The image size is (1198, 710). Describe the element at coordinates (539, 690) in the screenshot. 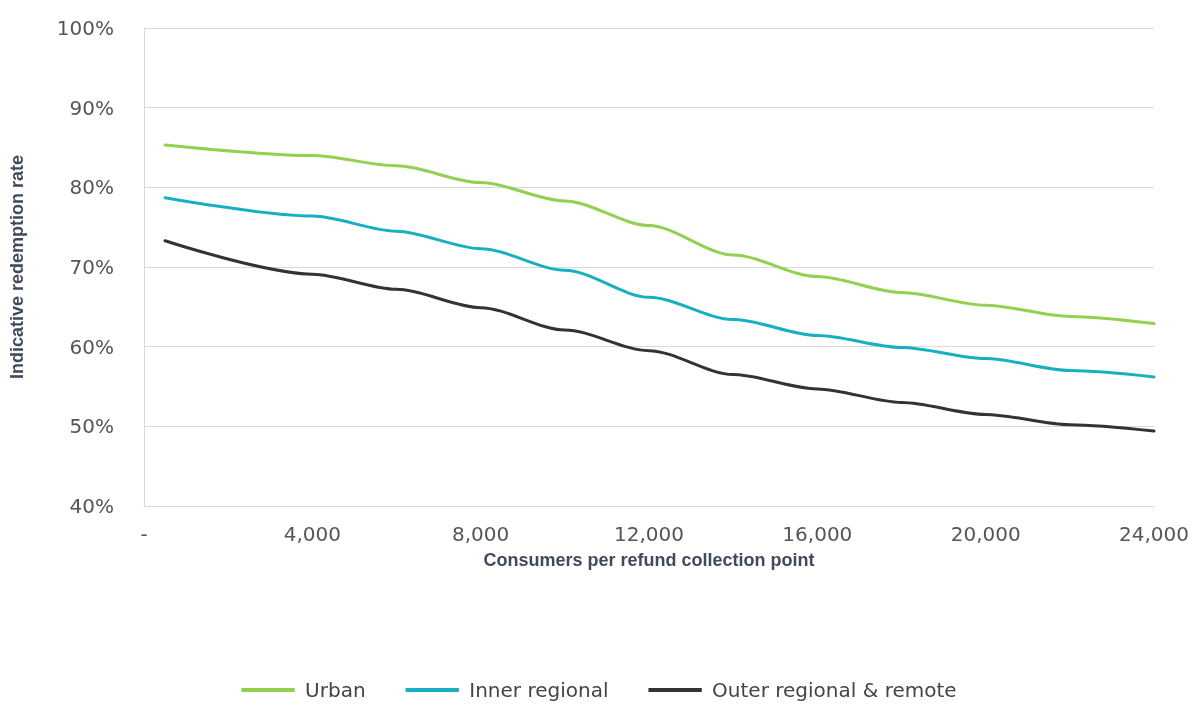

I see `legend-label: Inner regional` at that location.